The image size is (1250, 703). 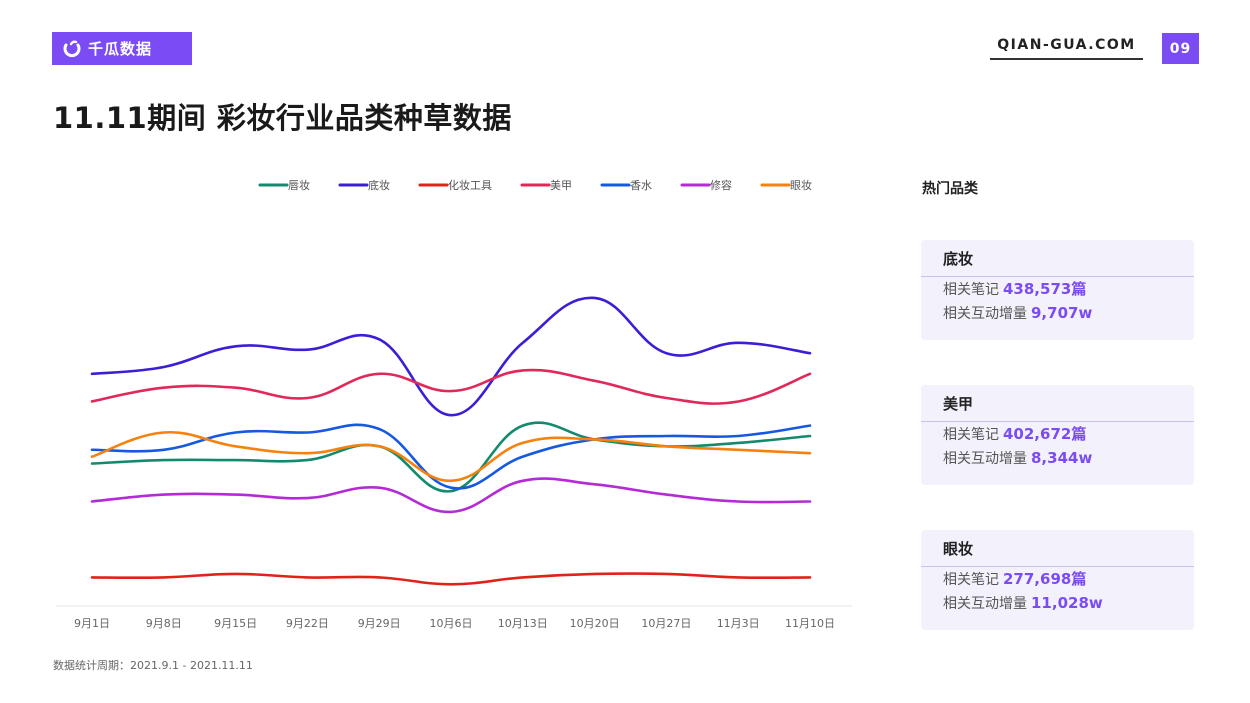 I want to click on notes-value: 402,672篇, so click(x=1045, y=434).